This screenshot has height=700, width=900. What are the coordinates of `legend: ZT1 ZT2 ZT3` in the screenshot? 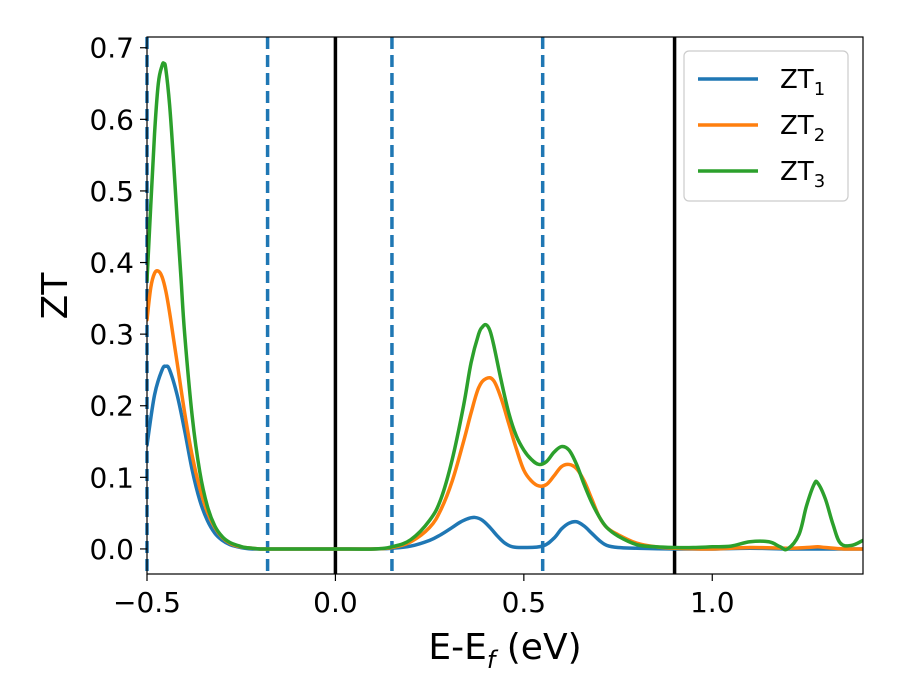 It's located at (766, 126).